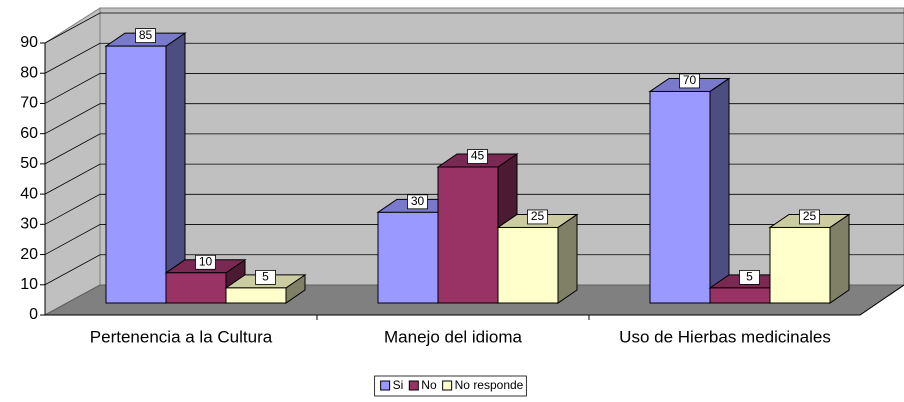 The height and width of the screenshot is (402, 904). I want to click on value-label: 45, so click(478, 156).